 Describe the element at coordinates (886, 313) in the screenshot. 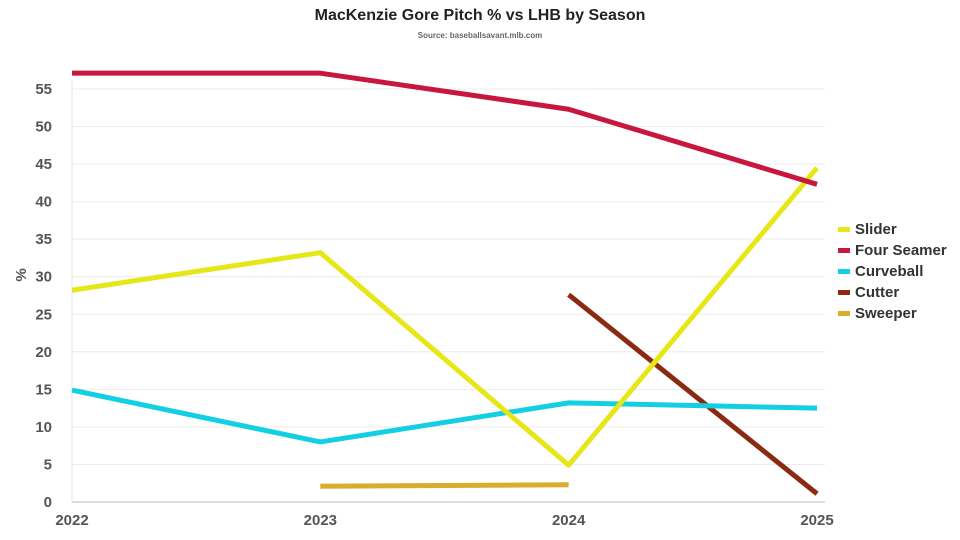

I see `legend-label: Sweeper` at that location.